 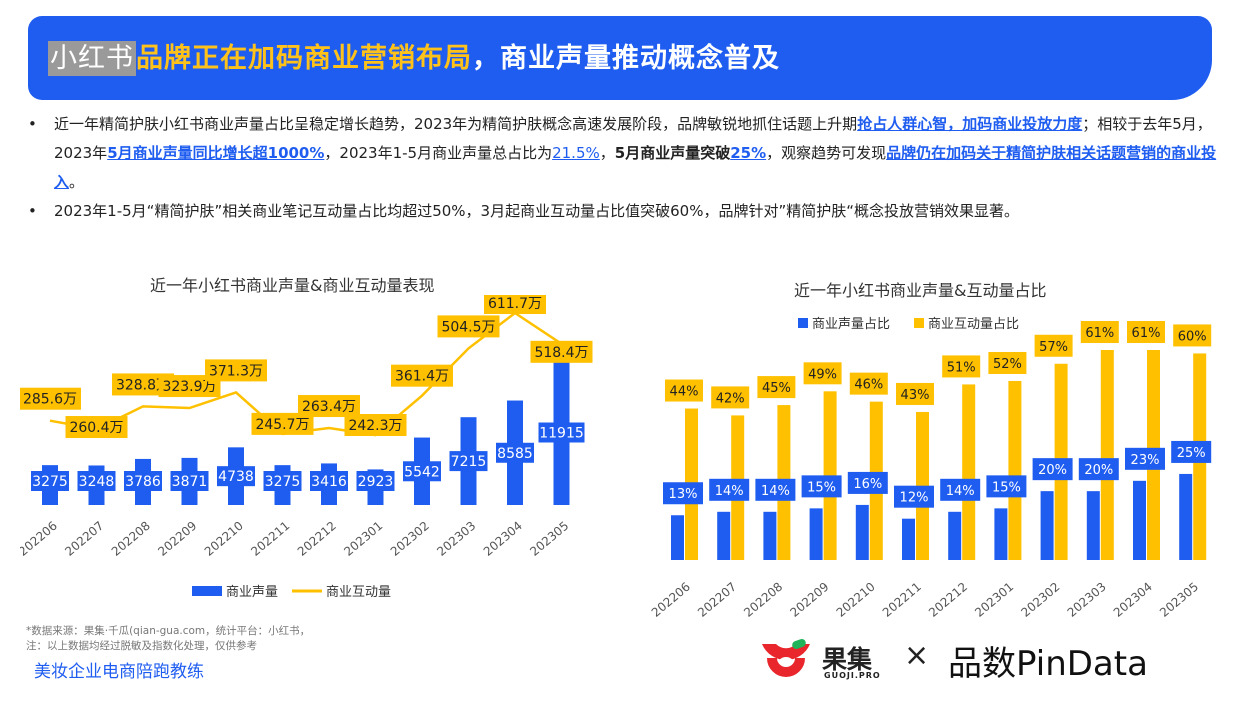 What do you see at coordinates (84, 539) in the screenshot?
I see `x-tick-label: 202207` at bounding box center [84, 539].